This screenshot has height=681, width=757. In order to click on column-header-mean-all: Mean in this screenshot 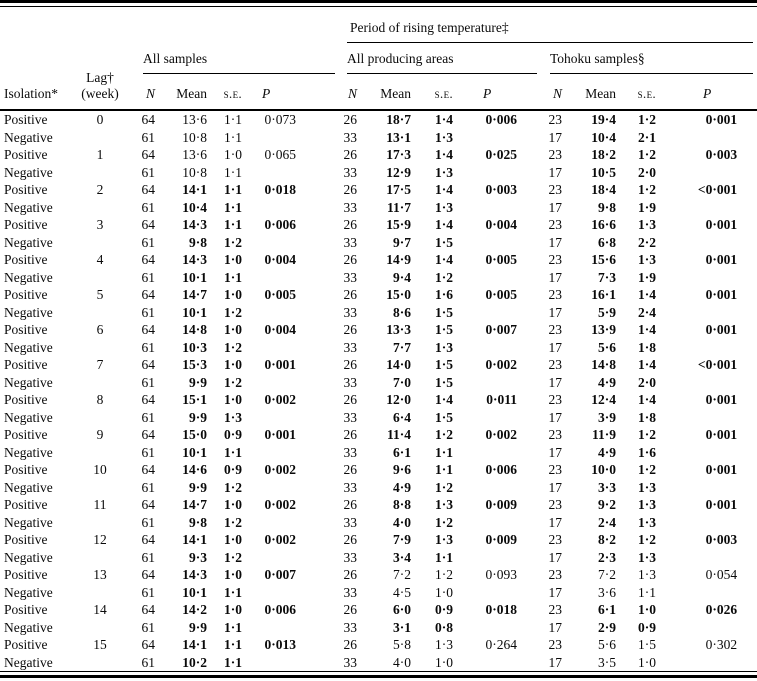, I will do `click(191, 93)`.